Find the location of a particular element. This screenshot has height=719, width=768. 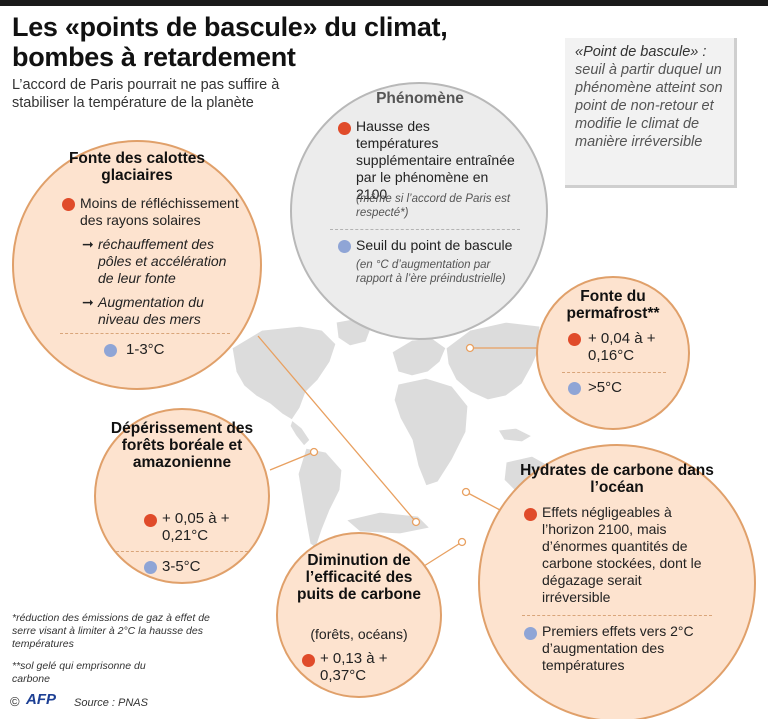

permafrost-threshold: >5°C is located at coordinates (605, 387).